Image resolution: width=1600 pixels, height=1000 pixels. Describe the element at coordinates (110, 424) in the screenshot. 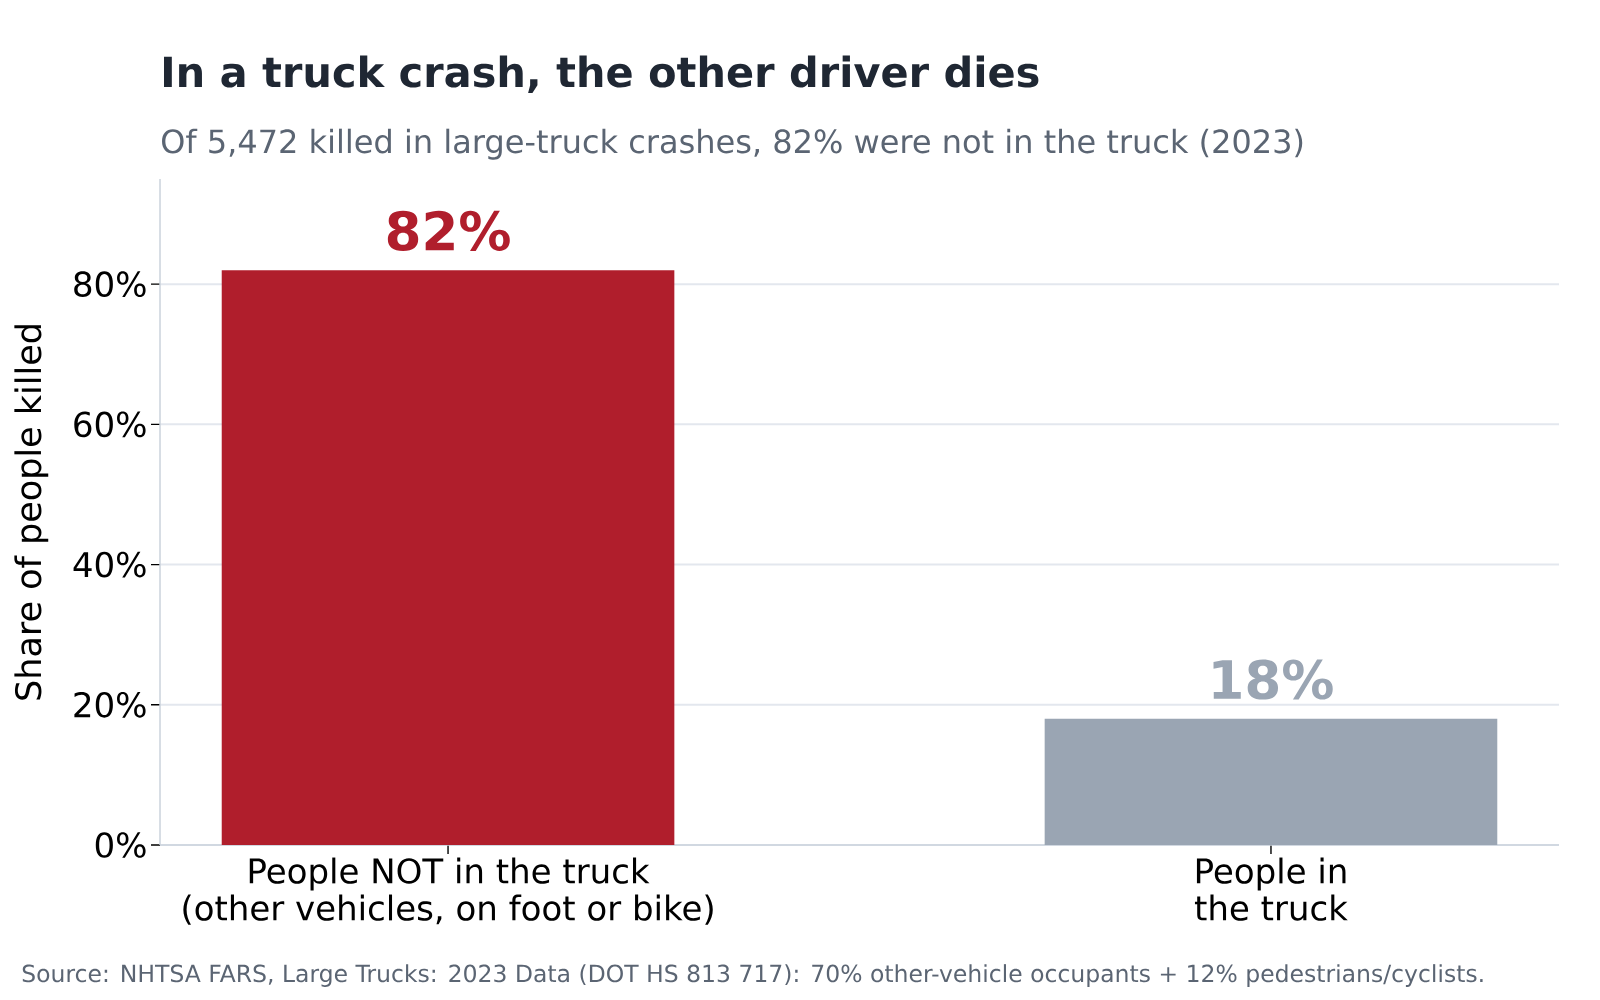

I see `y-tick-label: 60%` at that location.